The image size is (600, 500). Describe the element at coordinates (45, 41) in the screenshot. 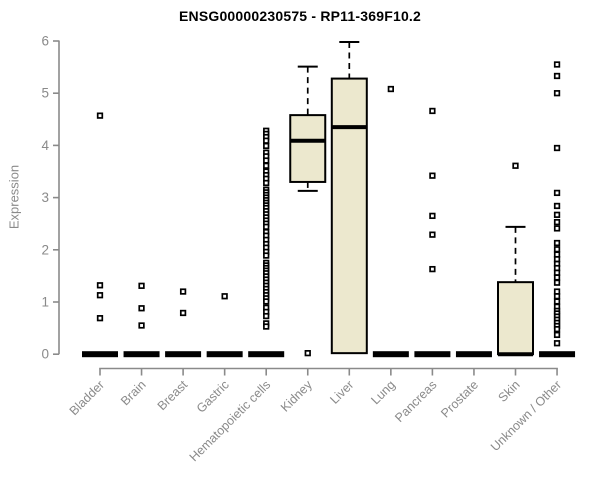

I see `y-tick-label: 6` at that location.